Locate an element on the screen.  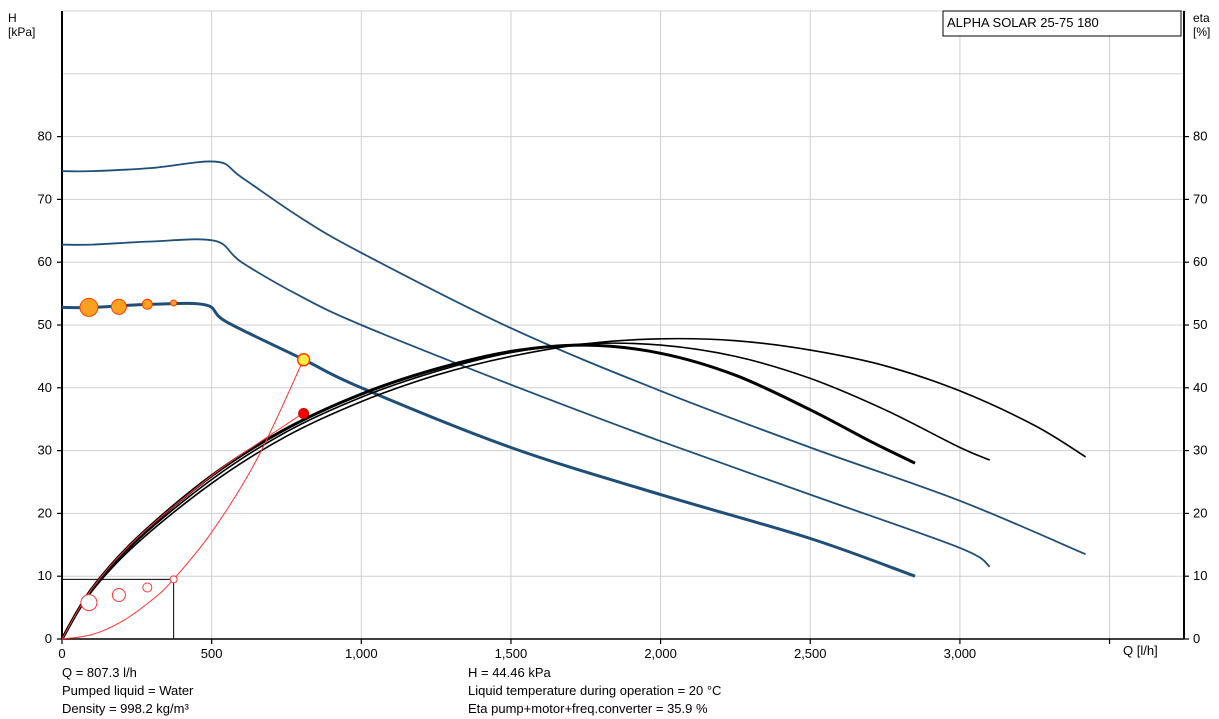
y-tick-label-left: 20 is located at coordinates (45, 512).